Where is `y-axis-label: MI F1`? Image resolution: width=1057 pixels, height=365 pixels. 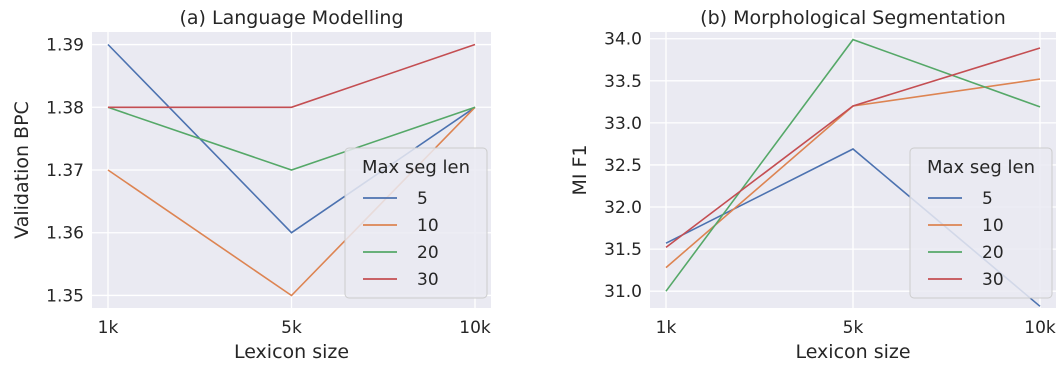
y-axis-label: MI F1 is located at coordinates (580, 169).